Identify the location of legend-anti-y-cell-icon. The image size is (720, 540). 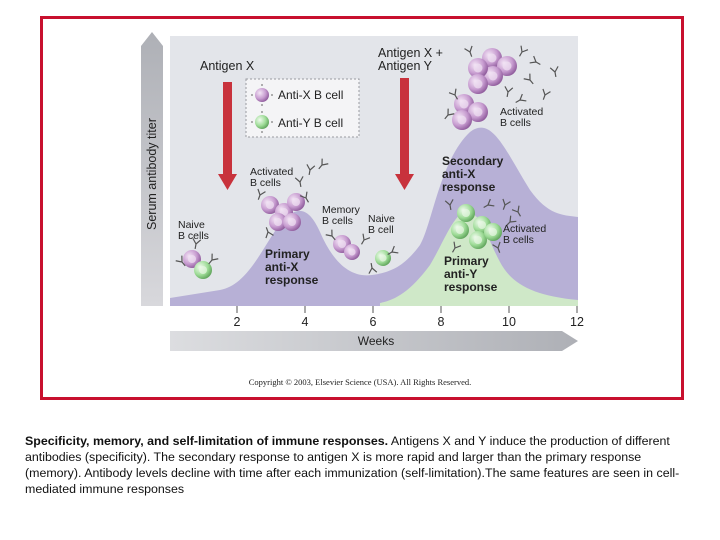
(262, 122).